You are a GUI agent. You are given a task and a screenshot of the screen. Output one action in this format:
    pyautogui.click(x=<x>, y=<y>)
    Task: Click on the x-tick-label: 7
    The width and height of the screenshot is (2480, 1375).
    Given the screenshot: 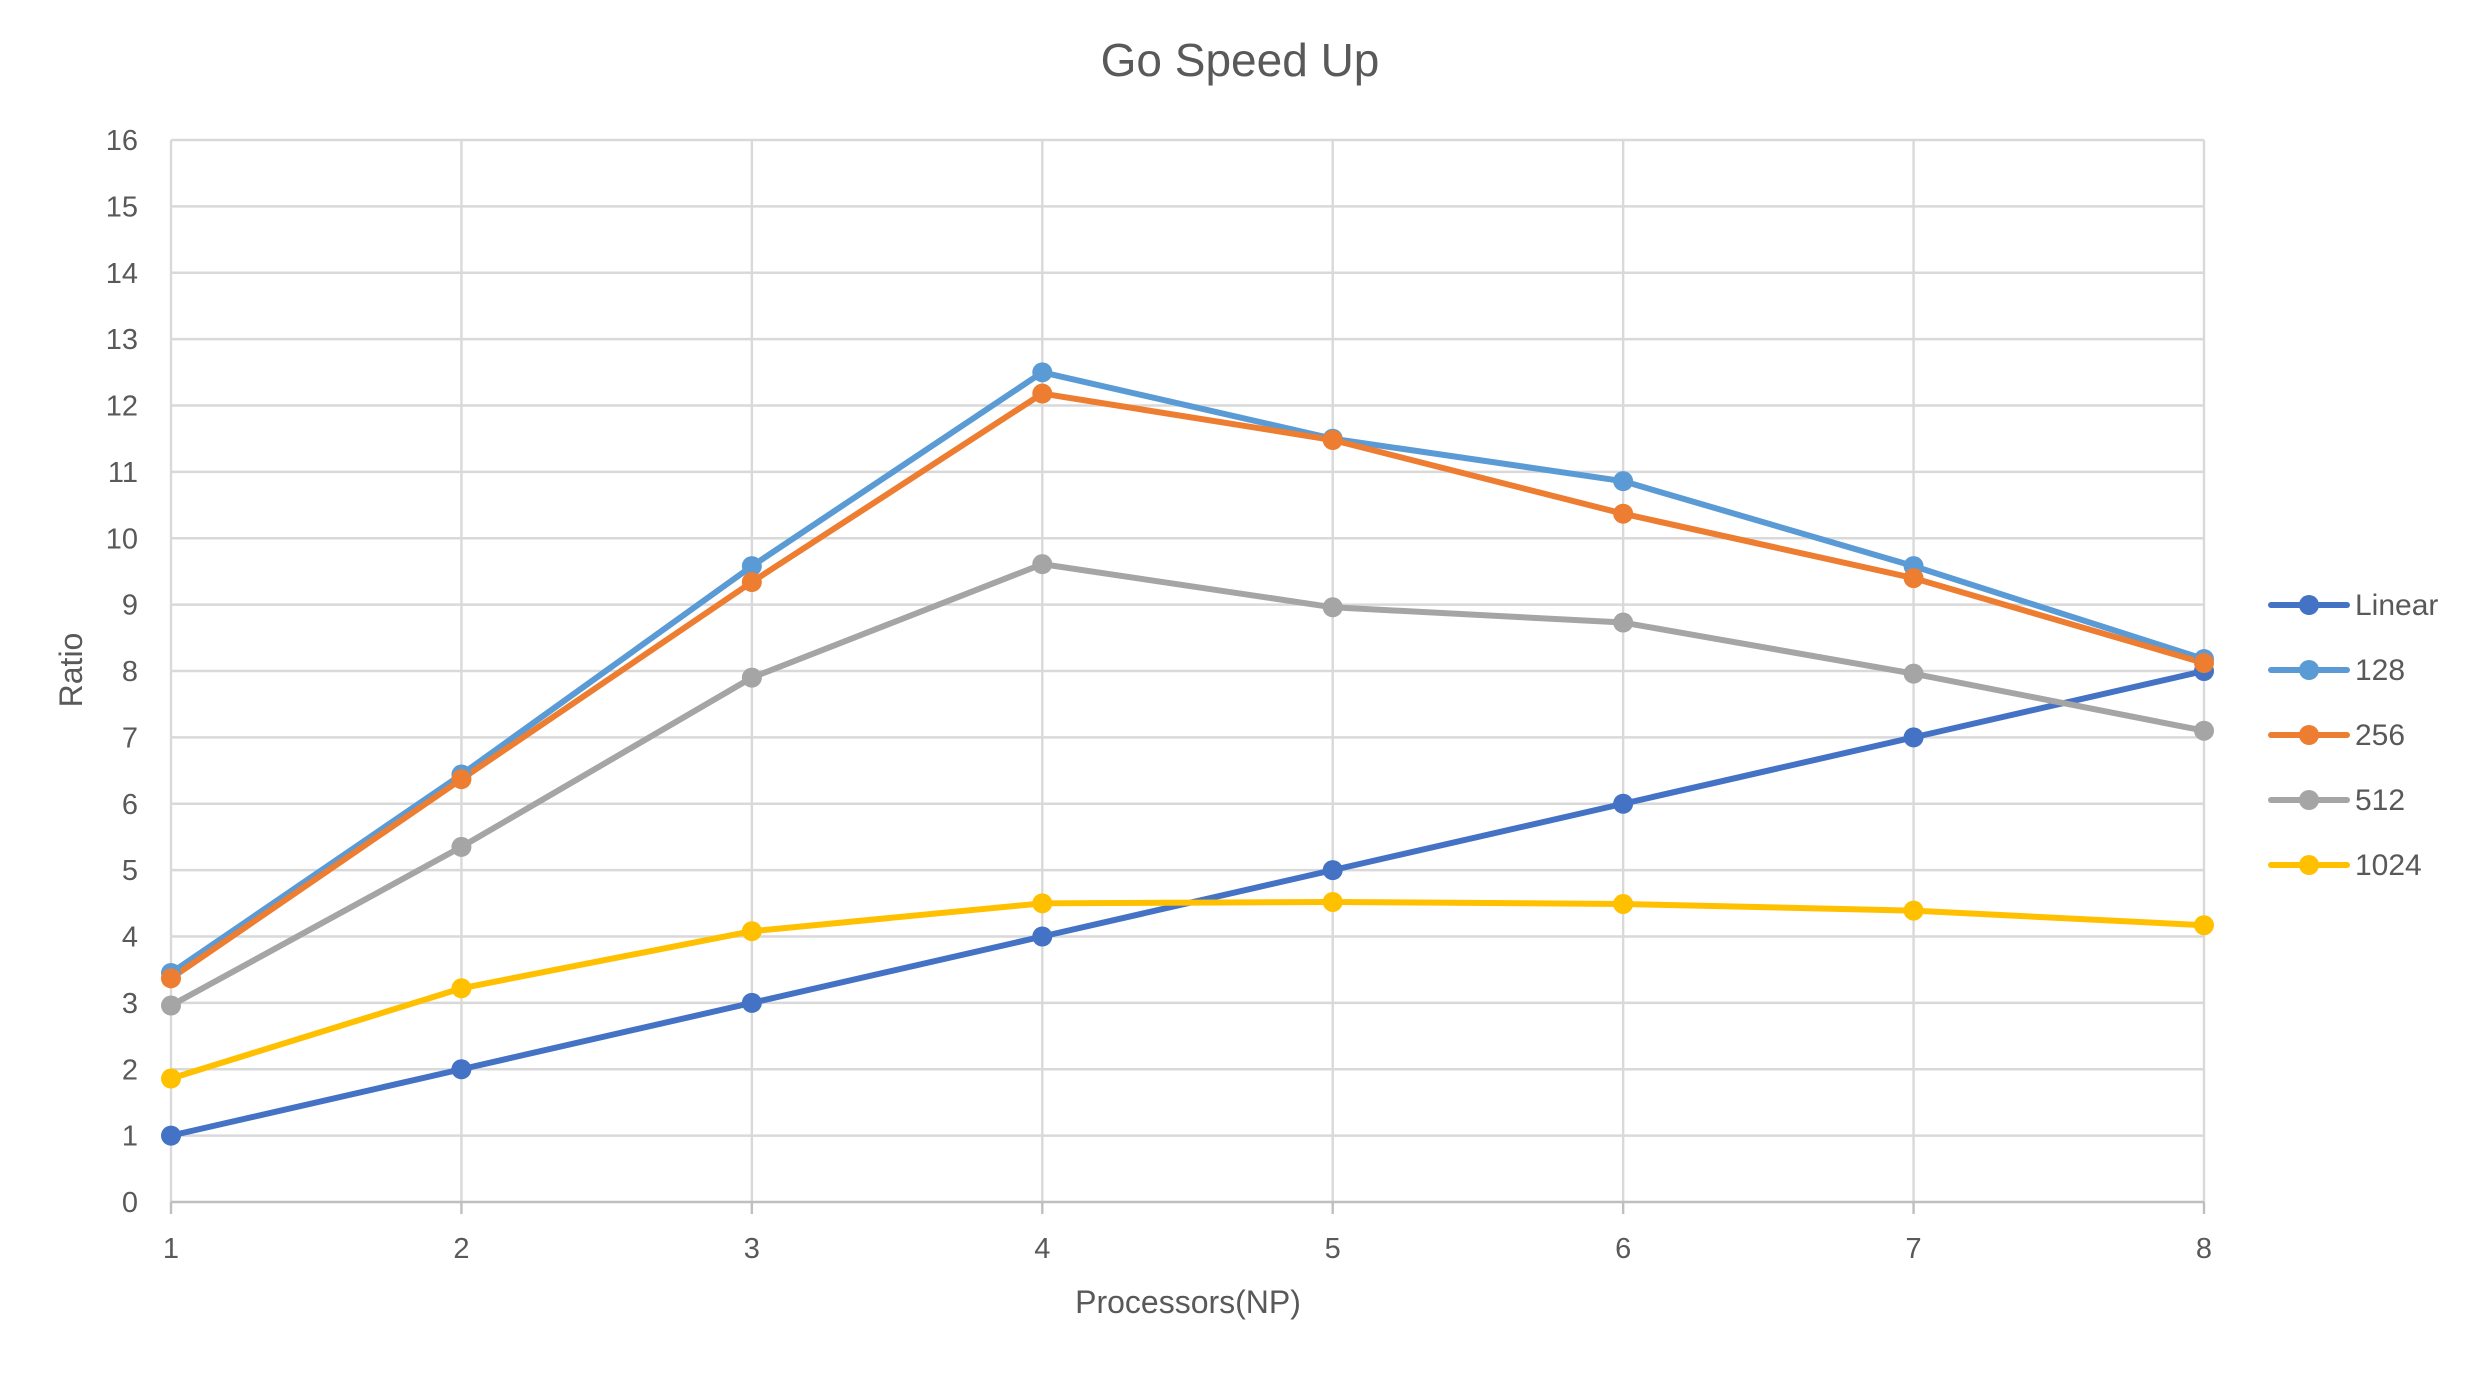 What is the action you would take?
    pyautogui.click(x=1914, y=1249)
    